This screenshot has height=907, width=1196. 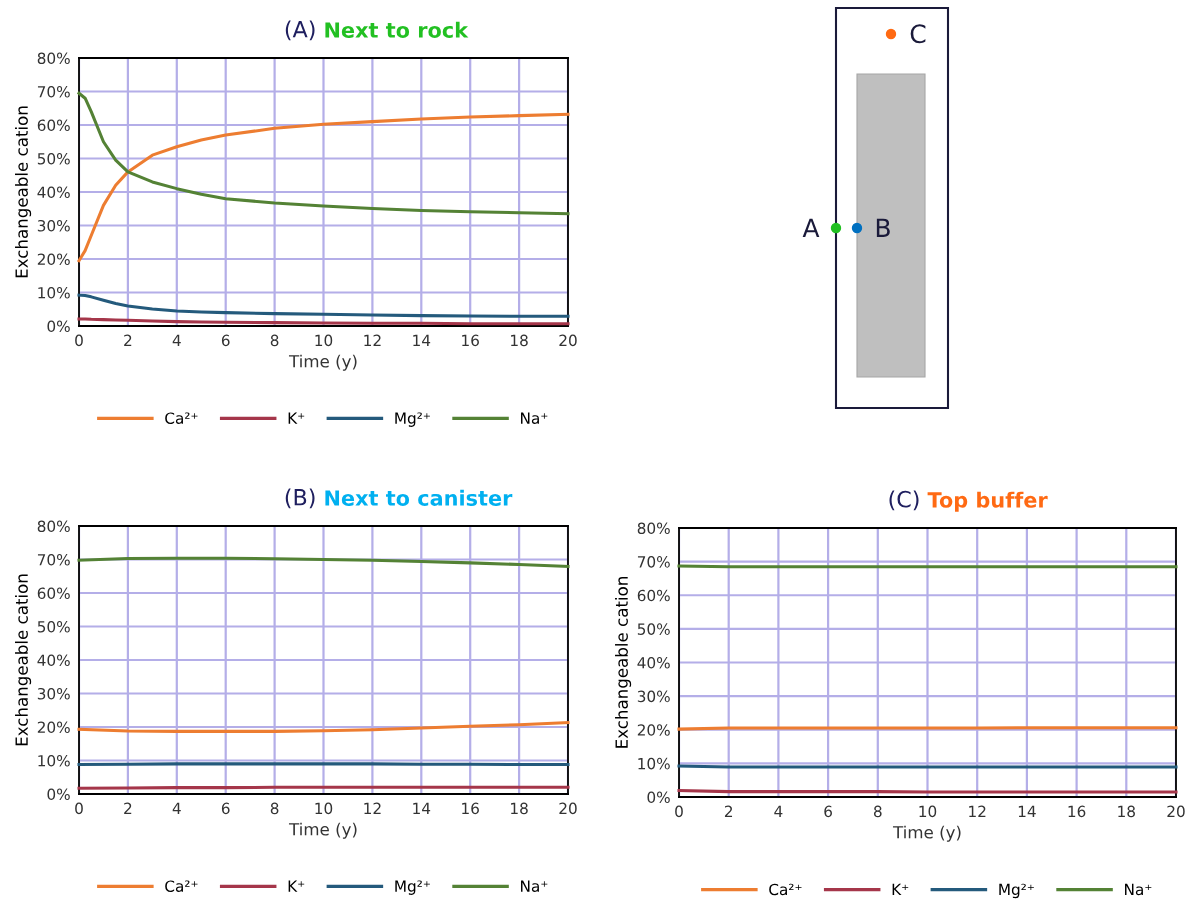 I want to click on text: C, so click(x=918, y=34).